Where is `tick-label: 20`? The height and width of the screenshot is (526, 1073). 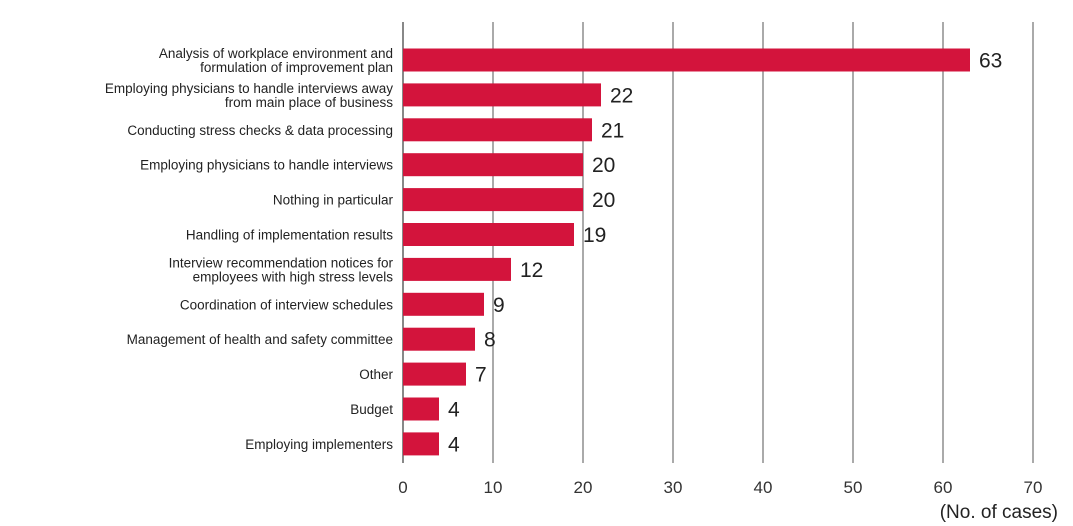 tick-label: 20 is located at coordinates (583, 487).